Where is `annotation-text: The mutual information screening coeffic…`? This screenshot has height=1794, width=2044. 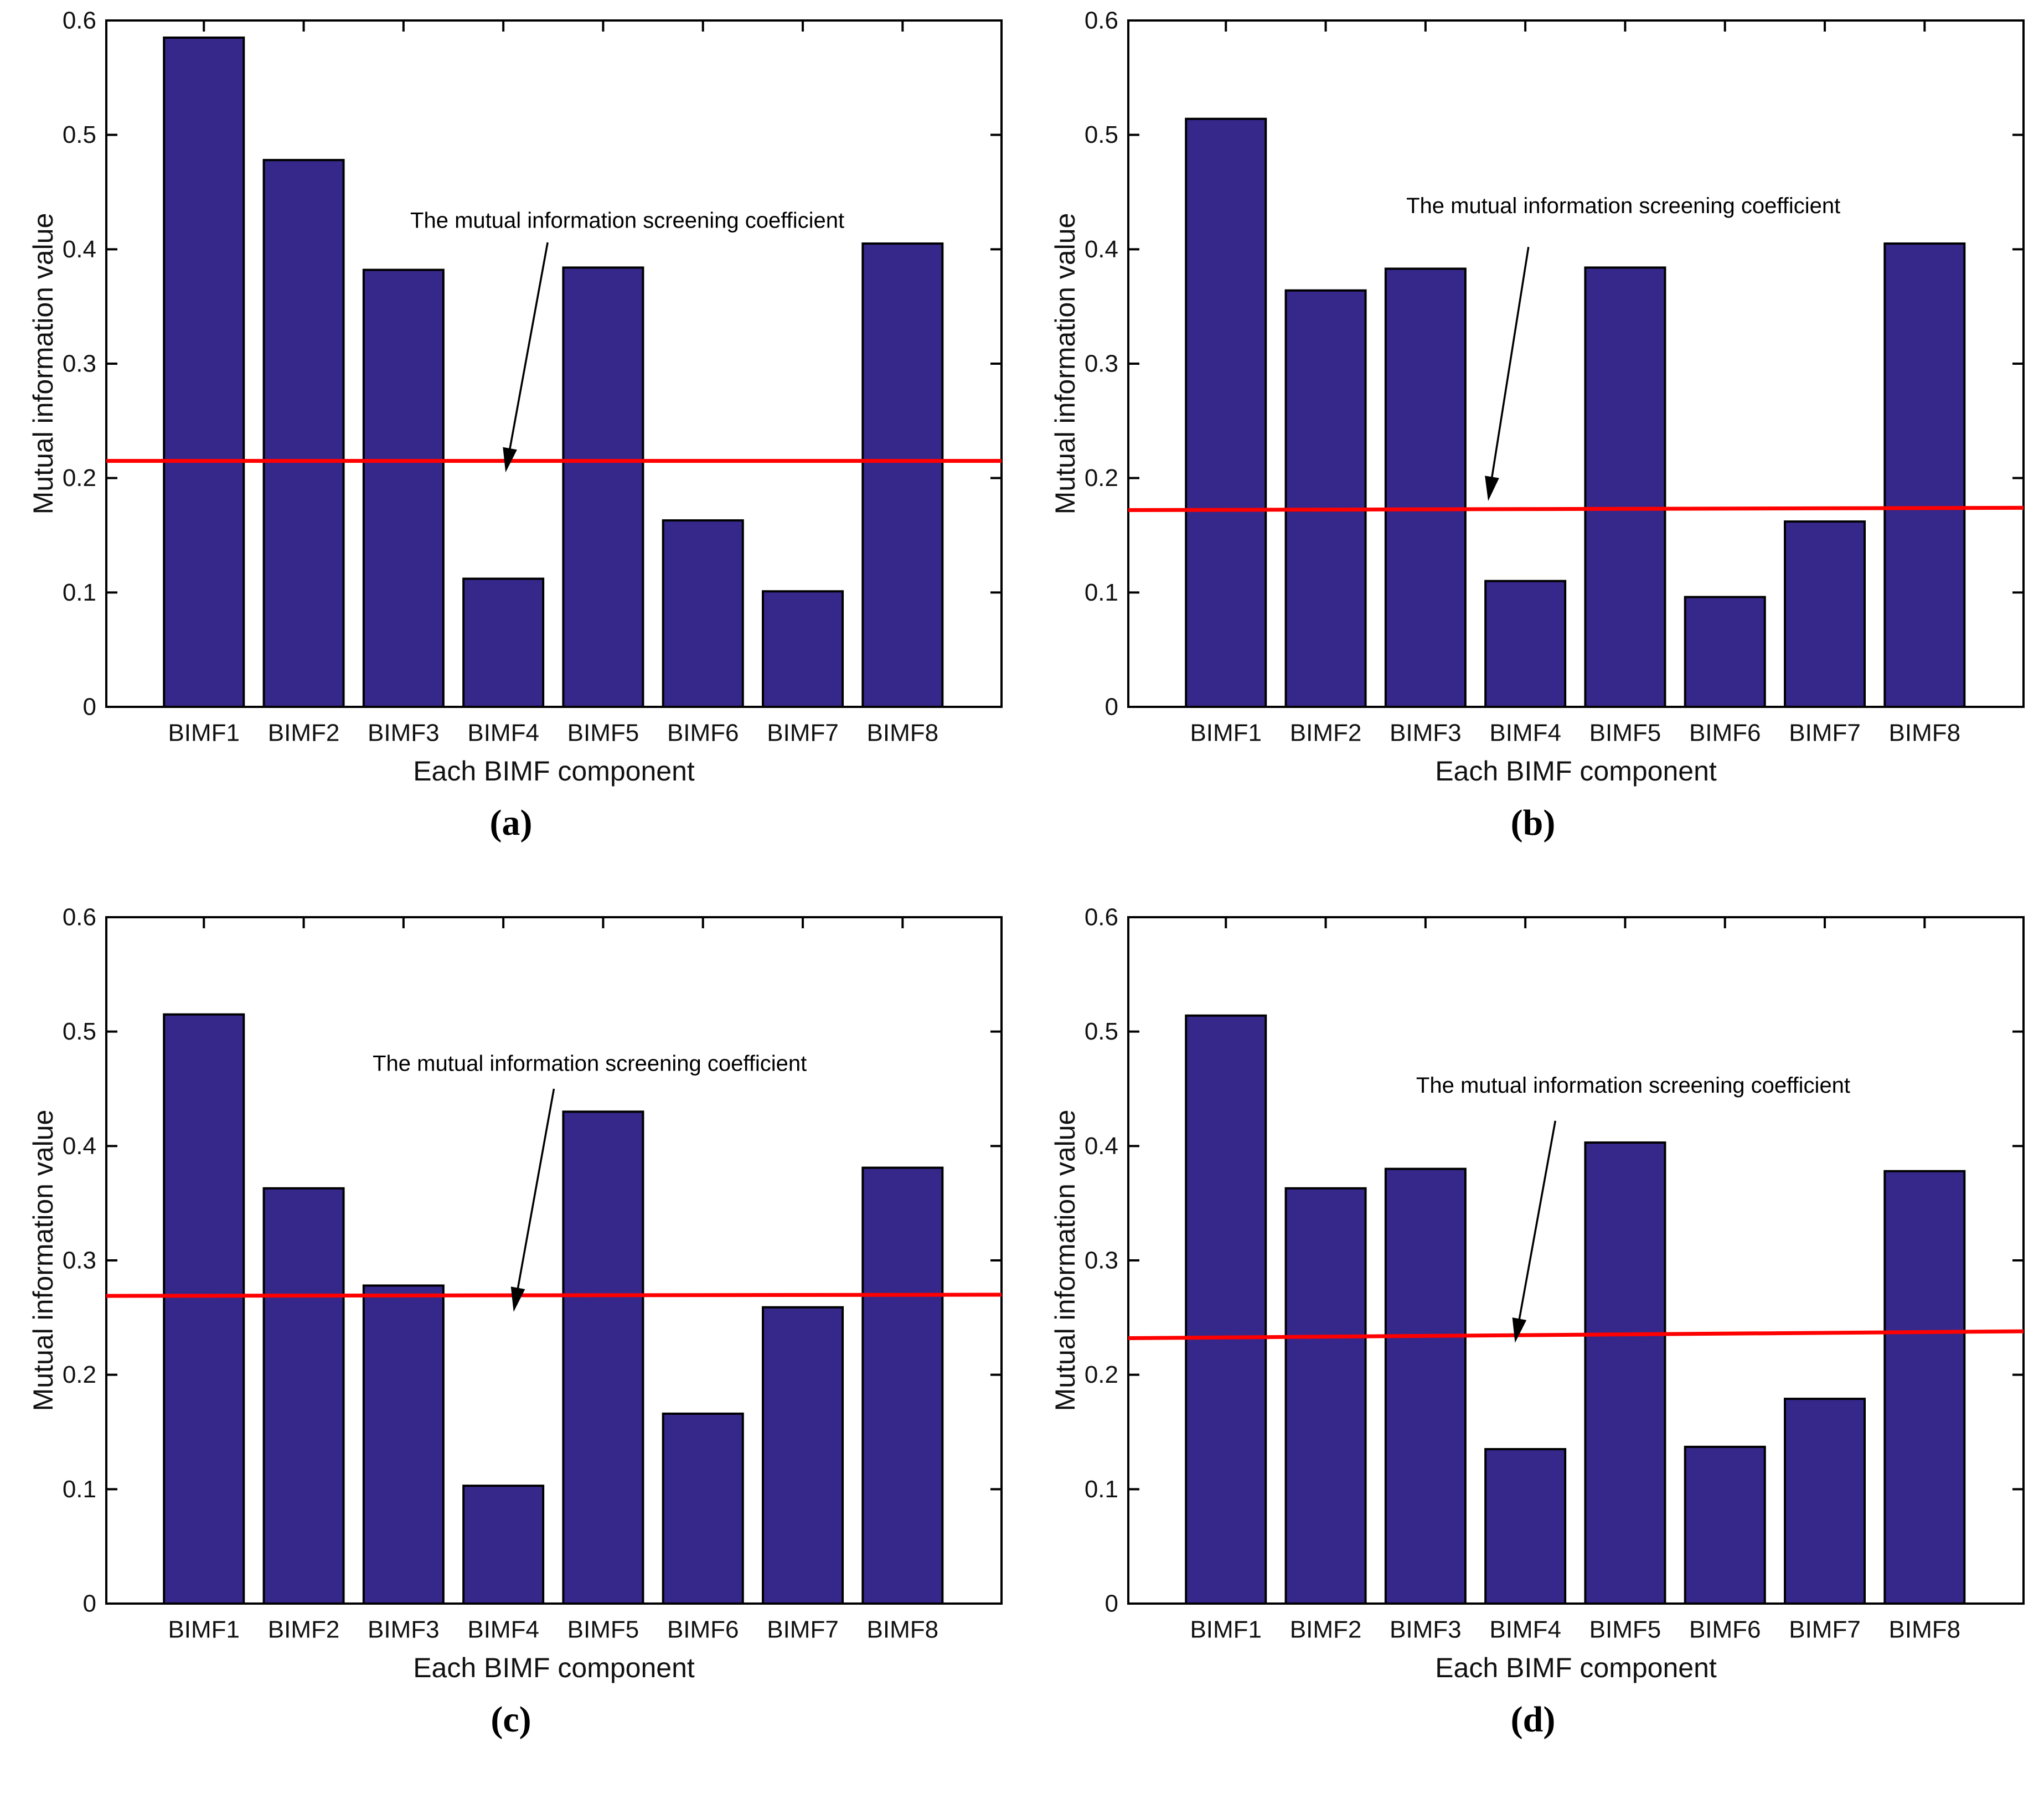 annotation-text: The mutual information screening coeffic… is located at coordinates (590, 1064).